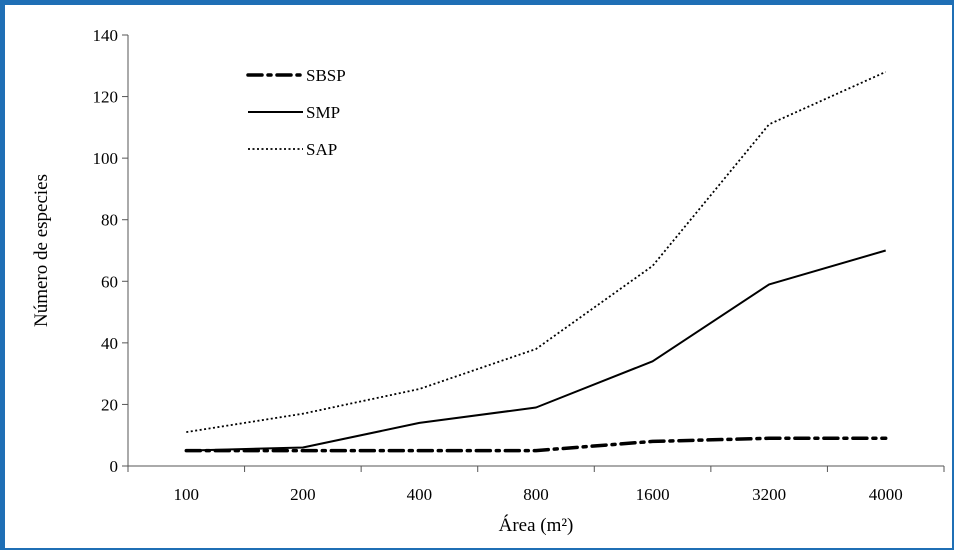 Image resolution: width=954 pixels, height=553 pixels. I want to click on x-tick-label: 200, so click(303, 494).